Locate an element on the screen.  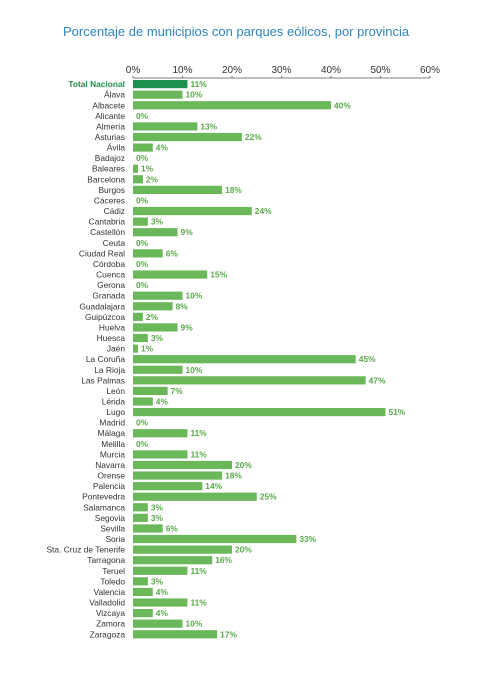
category-label: Guipúzcoa is located at coordinates (105, 317).